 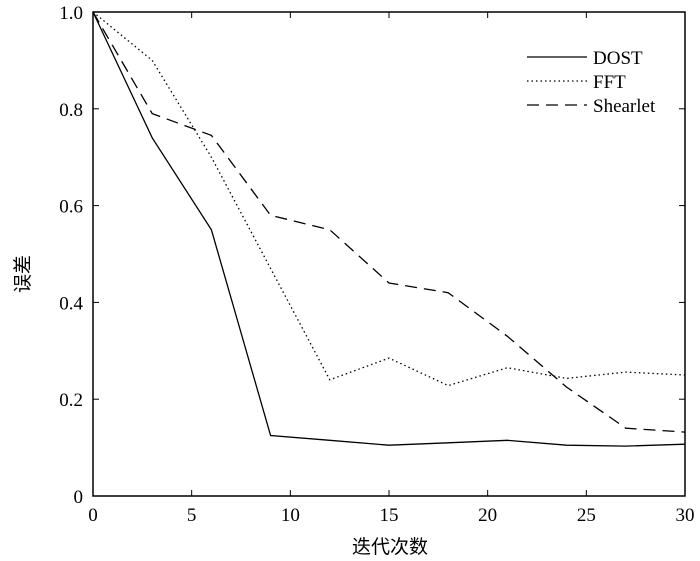 What do you see at coordinates (624, 106) in the screenshot?
I see `legend-label-shearlet: Shearlet` at bounding box center [624, 106].